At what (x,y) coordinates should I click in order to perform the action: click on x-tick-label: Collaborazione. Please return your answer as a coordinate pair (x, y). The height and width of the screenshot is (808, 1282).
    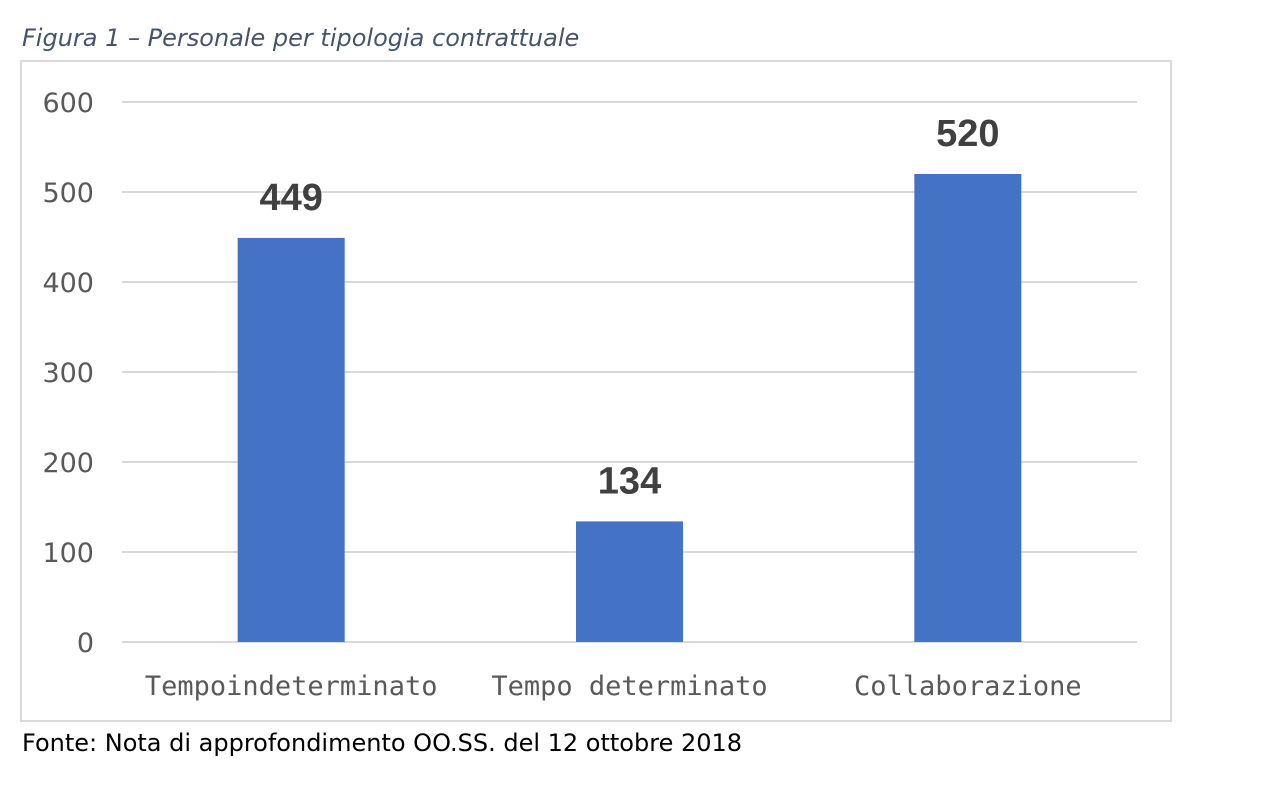
    Looking at the image, I should click on (968, 686).